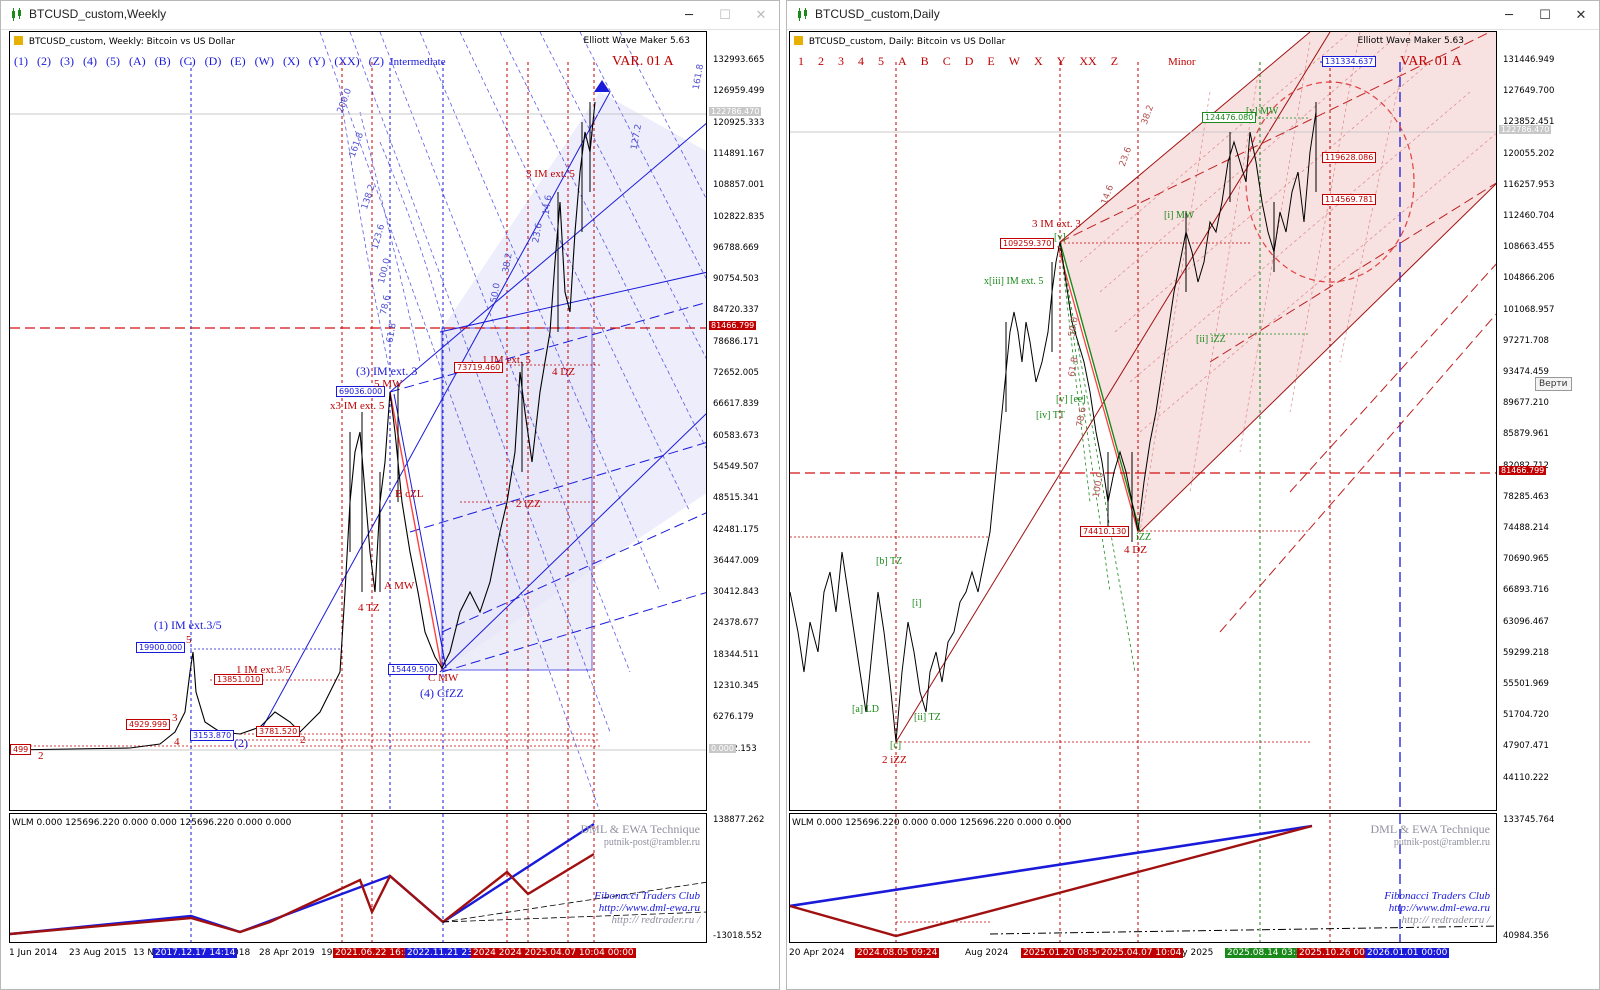 Image resolution: width=1600 pixels, height=990 pixels. I want to click on wave-label: 2, so click(41, 756).